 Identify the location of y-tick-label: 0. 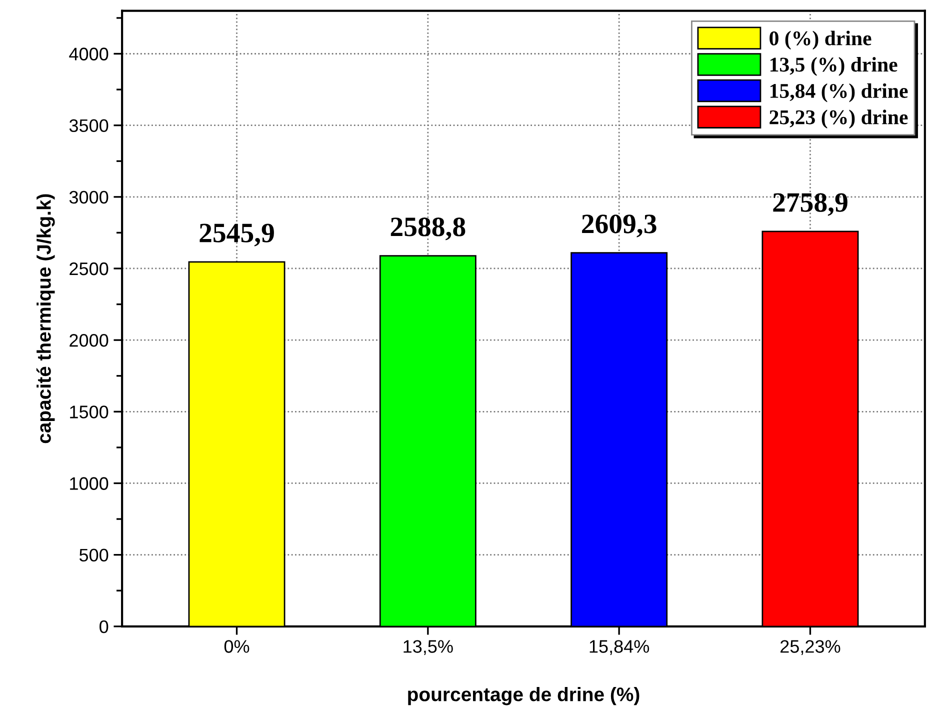
(104, 627).